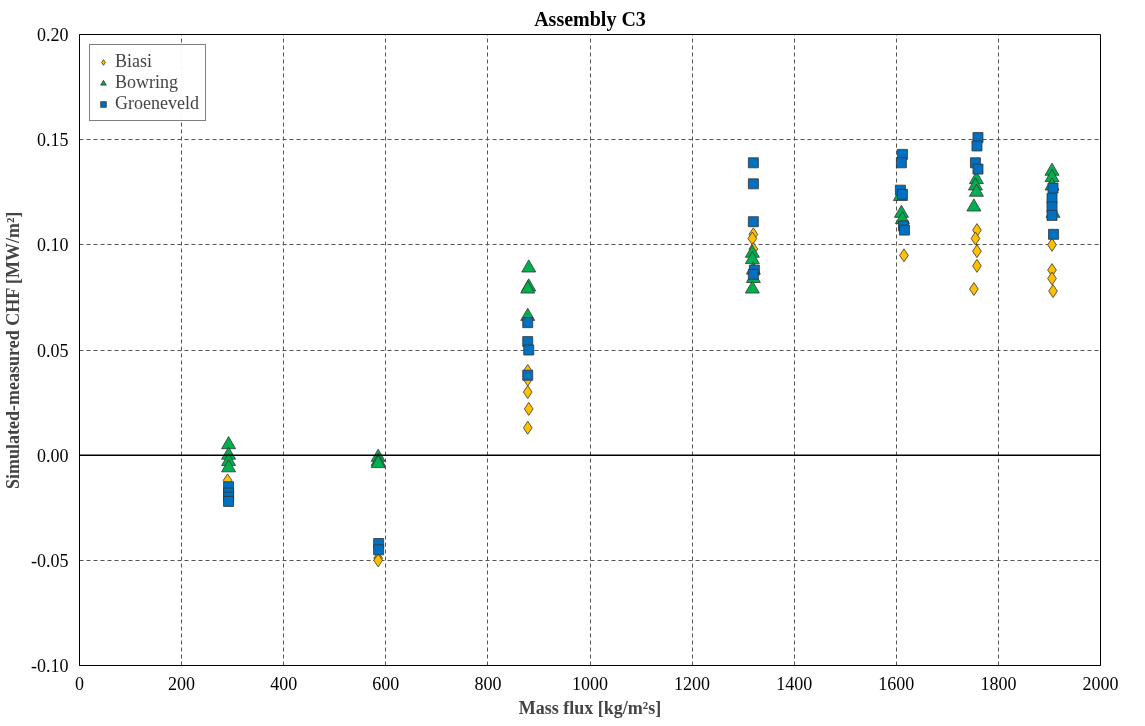  Describe the element at coordinates (53, 455) in the screenshot. I see `y-tick-label: 0.00` at that location.